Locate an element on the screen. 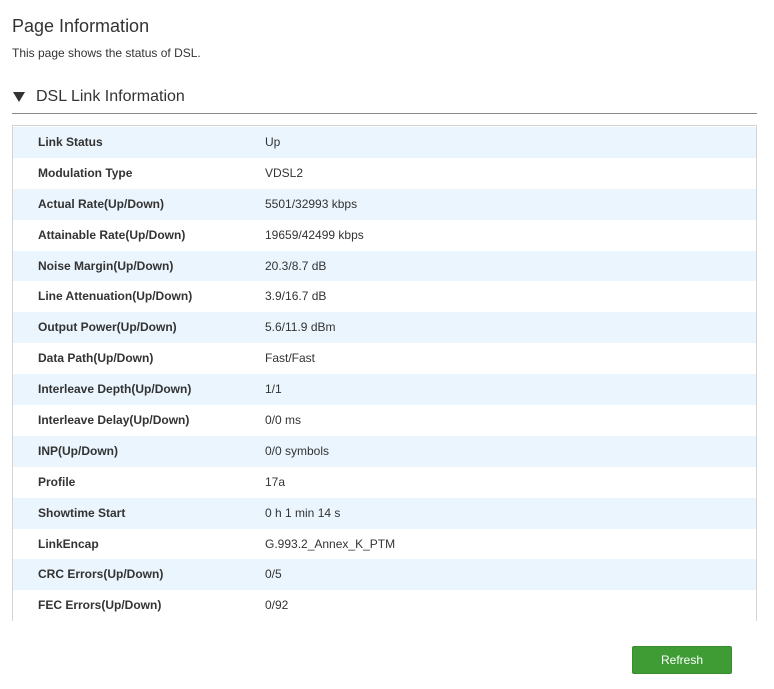 The width and height of the screenshot is (774, 689). row-value: 0 h 1 min 14 s is located at coordinates (303, 512).